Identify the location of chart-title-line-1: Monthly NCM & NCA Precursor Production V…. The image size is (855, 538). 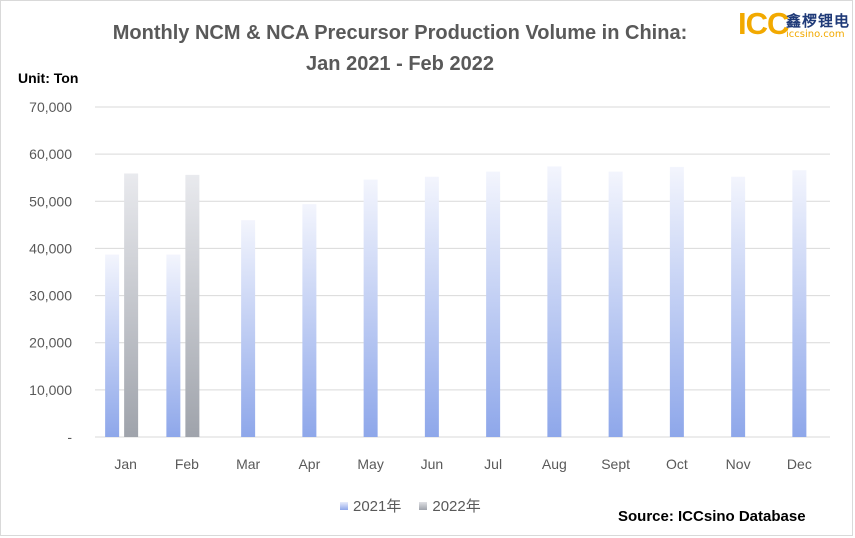
(400, 33).